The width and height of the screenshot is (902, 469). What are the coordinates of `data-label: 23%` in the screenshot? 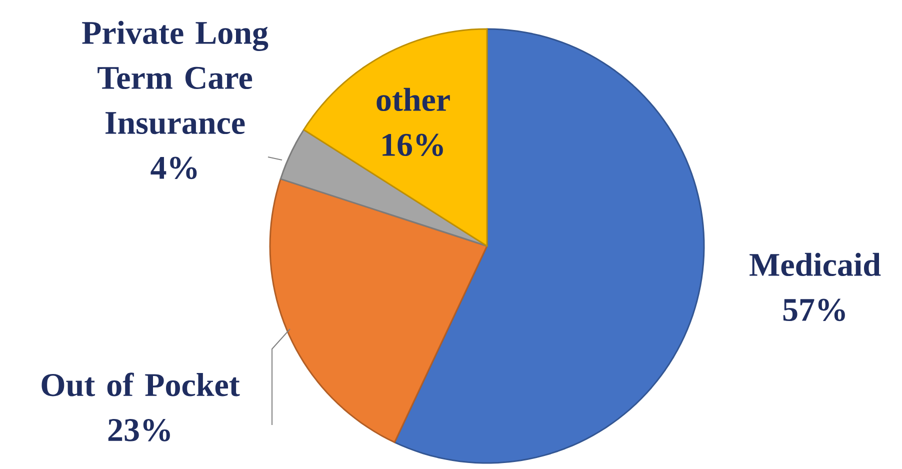 It's located at (139, 430).